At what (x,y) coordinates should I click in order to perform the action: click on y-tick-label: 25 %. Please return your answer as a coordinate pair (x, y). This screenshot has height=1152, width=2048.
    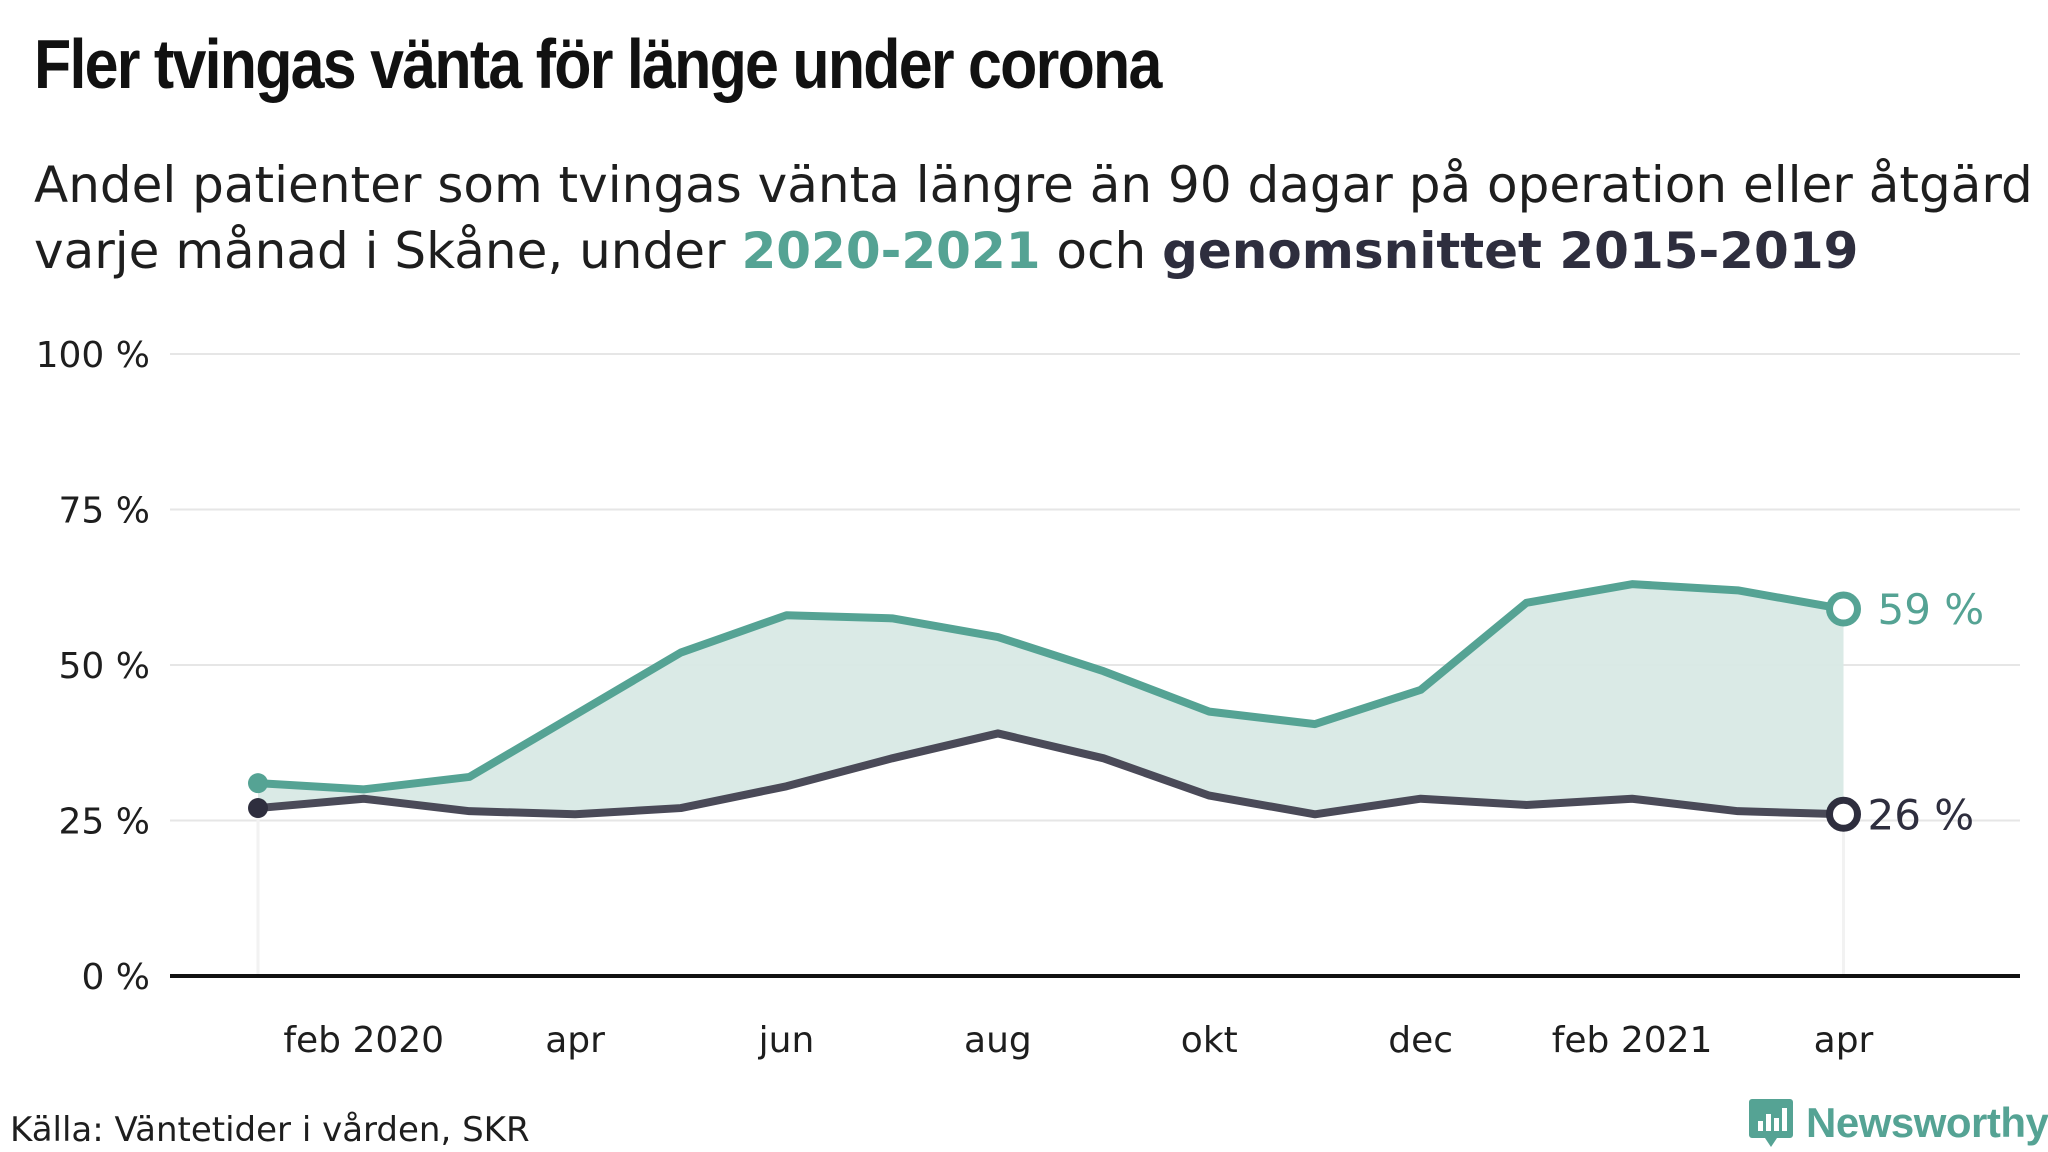
    Looking at the image, I should click on (104, 822).